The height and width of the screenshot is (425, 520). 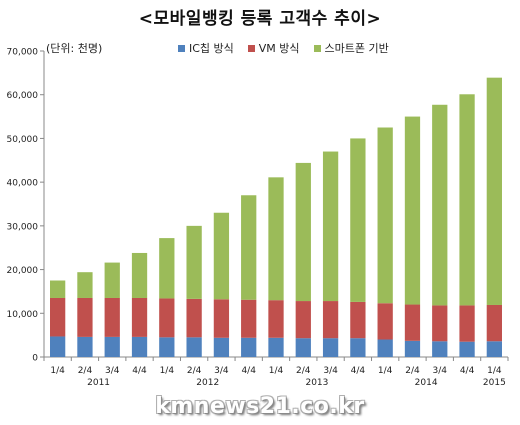 I want to click on legend-swatch-smartphone, so click(x=317, y=48).